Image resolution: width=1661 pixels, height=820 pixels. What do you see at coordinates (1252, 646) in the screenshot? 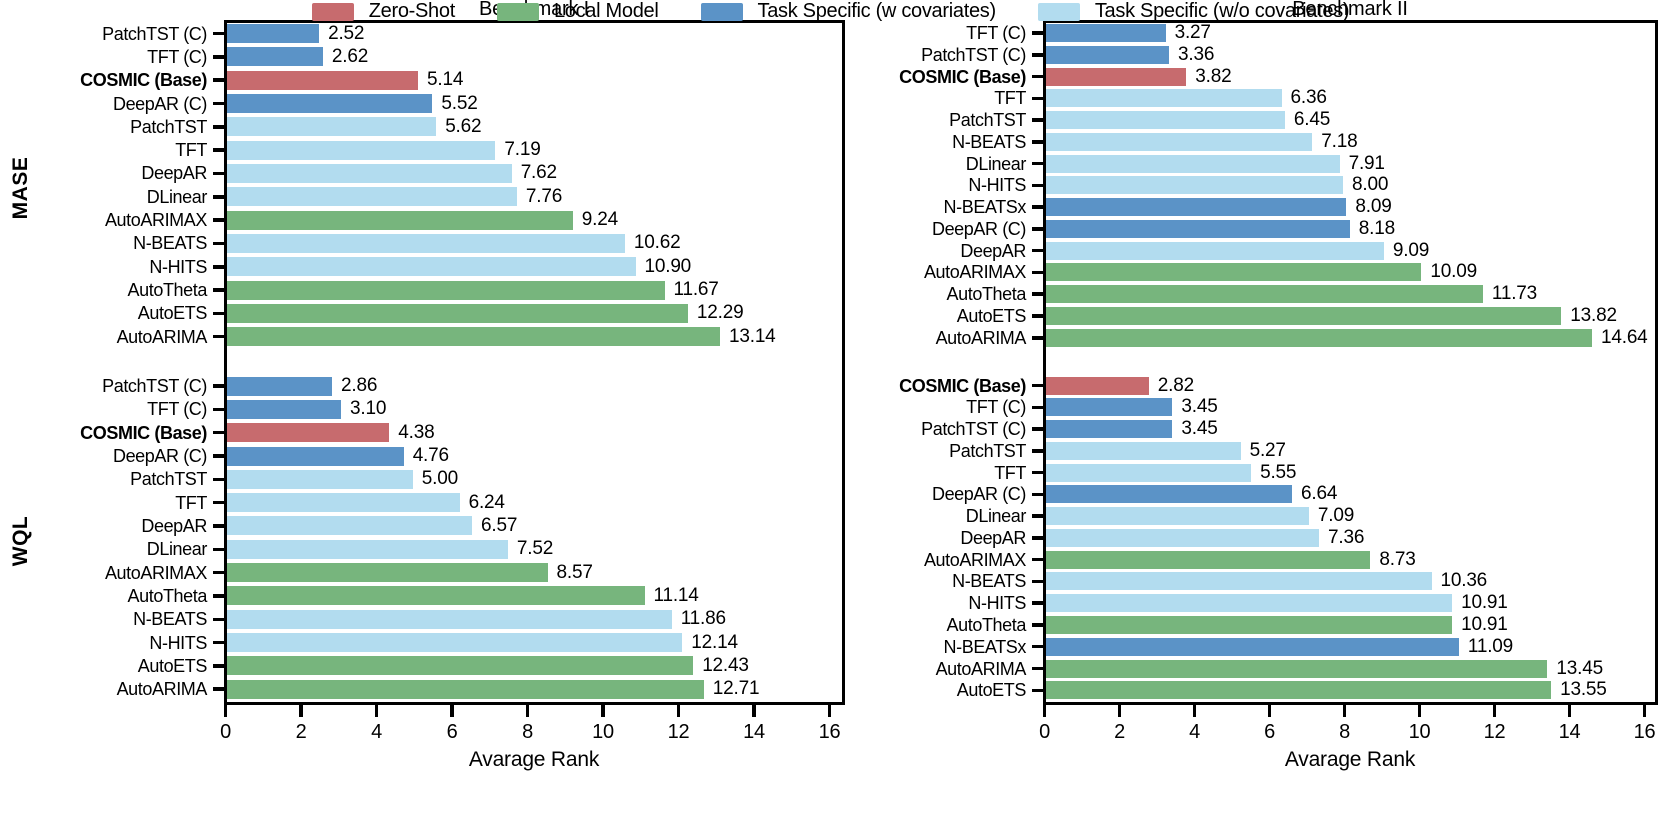
I see `bar-wql-n-beatsx` at bounding box center [1252, 646].